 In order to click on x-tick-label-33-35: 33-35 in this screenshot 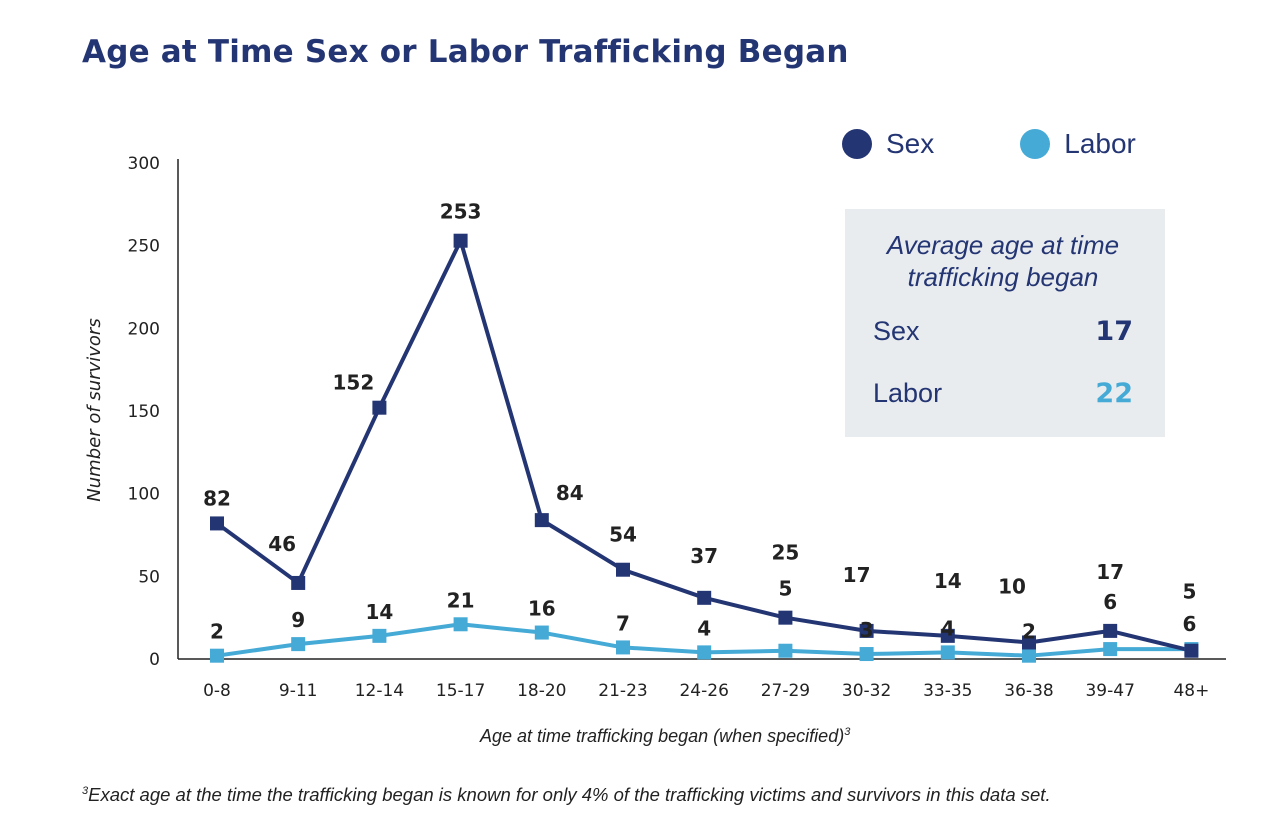, I will do `click(947, 691)`.